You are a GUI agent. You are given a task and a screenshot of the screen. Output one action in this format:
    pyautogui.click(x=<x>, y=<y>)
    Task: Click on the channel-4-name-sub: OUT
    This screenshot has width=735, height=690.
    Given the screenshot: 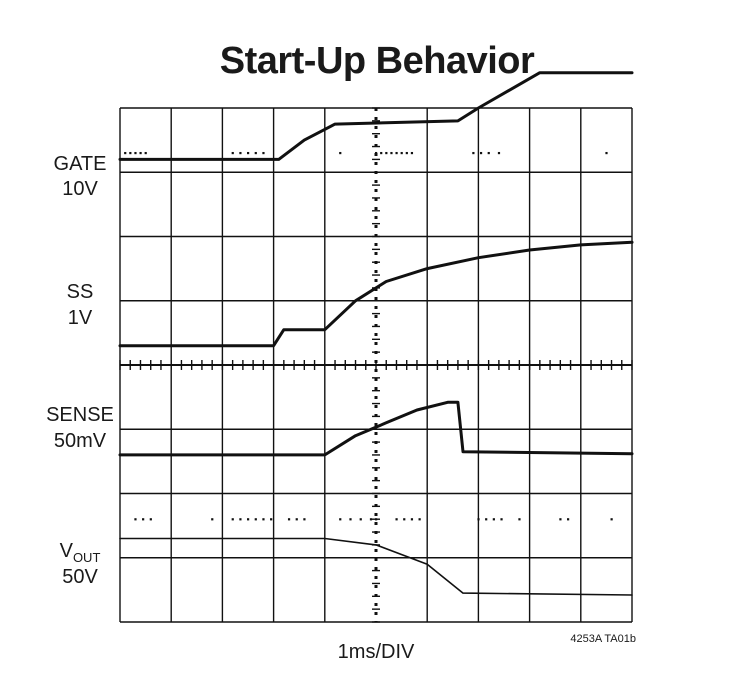 What is the action you would take?
    pyautogui.click(x=87, y=557)
    